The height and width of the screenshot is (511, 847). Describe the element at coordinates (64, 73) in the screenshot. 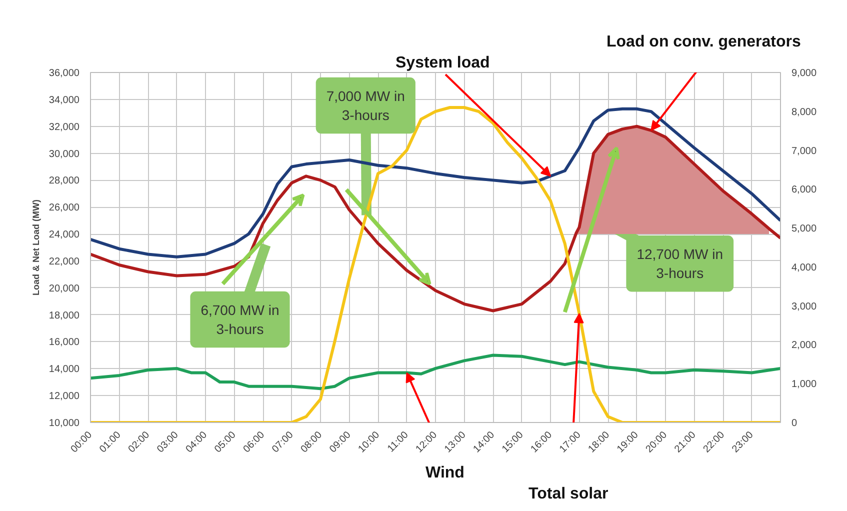

I see `y-tick-label: 36,000` at that location.